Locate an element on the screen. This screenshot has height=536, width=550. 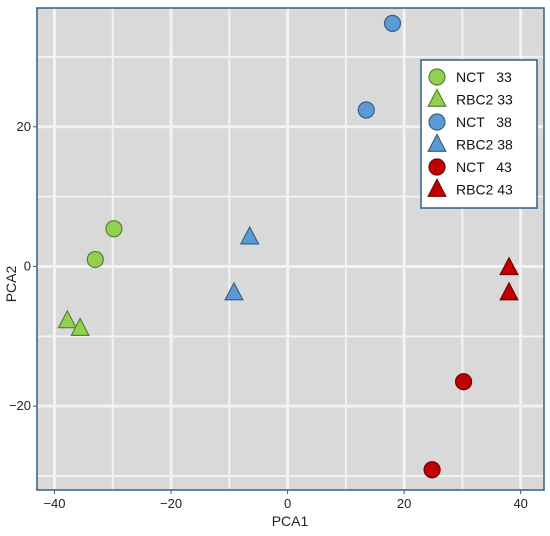
legend-label: RBC2 38 is located at coordinates (484, 145).